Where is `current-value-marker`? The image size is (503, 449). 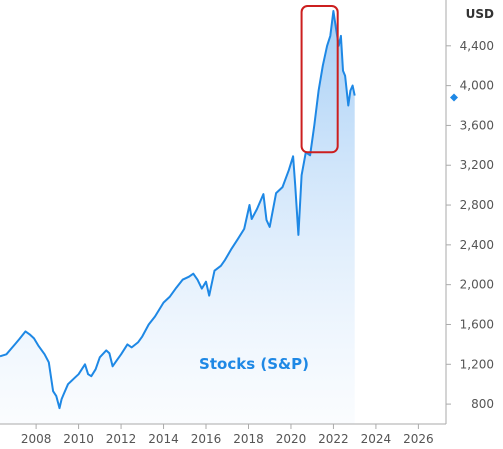
current-value-marker is located at coordinates (454, 97).